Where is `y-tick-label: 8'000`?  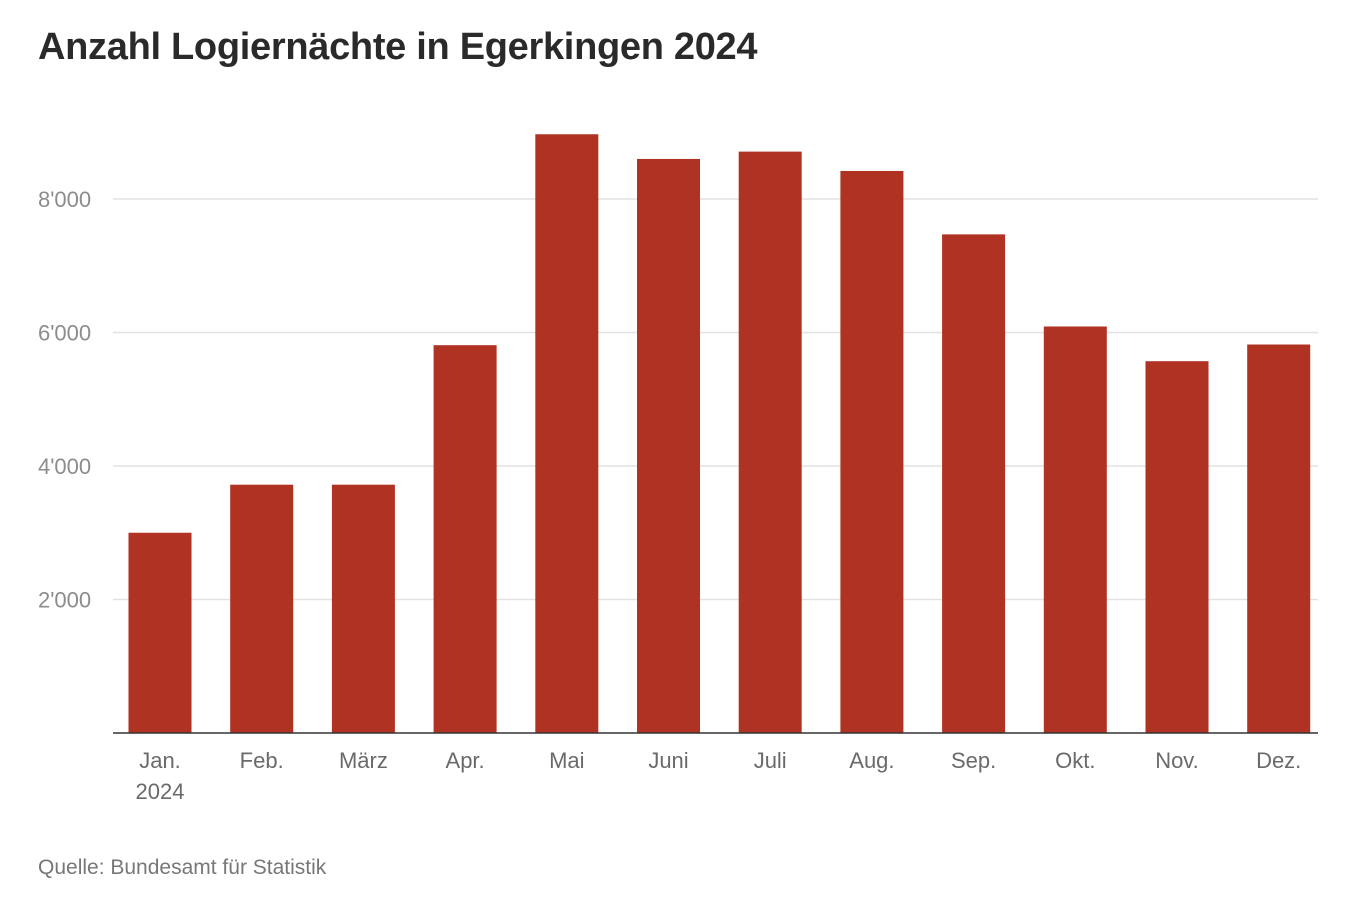 y-tick-label: 8'000 is located at coordinates (64, 199).